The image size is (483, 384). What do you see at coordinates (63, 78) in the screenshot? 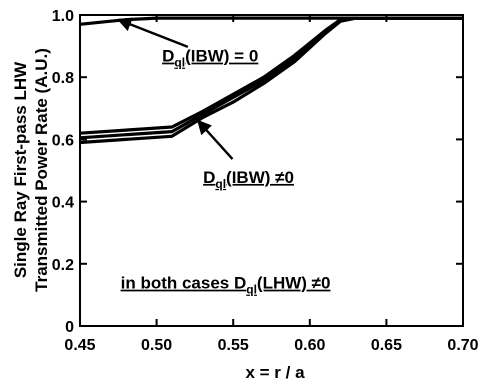
I see `y-tick-label: 0.8` at bounding box center [63, 78].